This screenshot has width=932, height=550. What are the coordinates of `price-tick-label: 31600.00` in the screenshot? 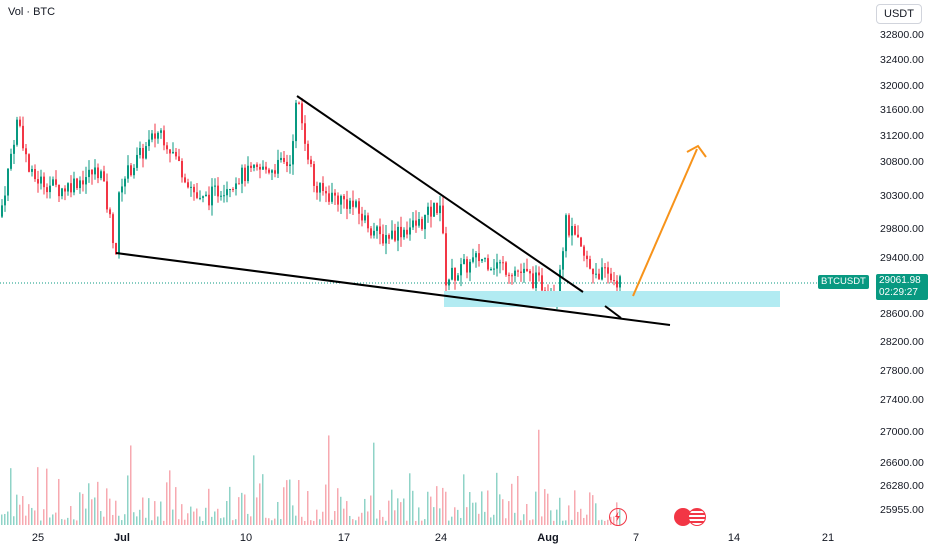 It's located at (902, 110).